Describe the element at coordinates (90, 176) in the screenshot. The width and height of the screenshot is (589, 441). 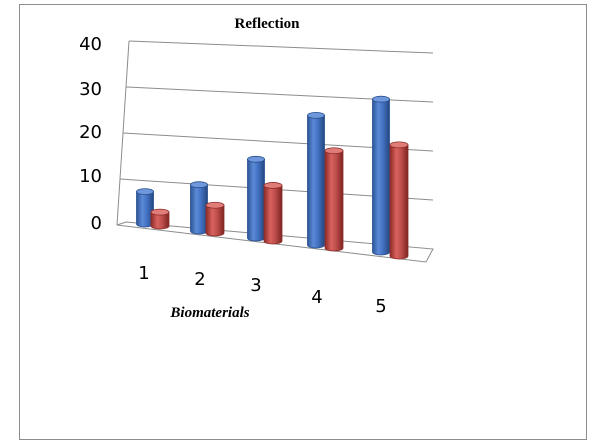
I see `y-tick-label: 10` at that location.